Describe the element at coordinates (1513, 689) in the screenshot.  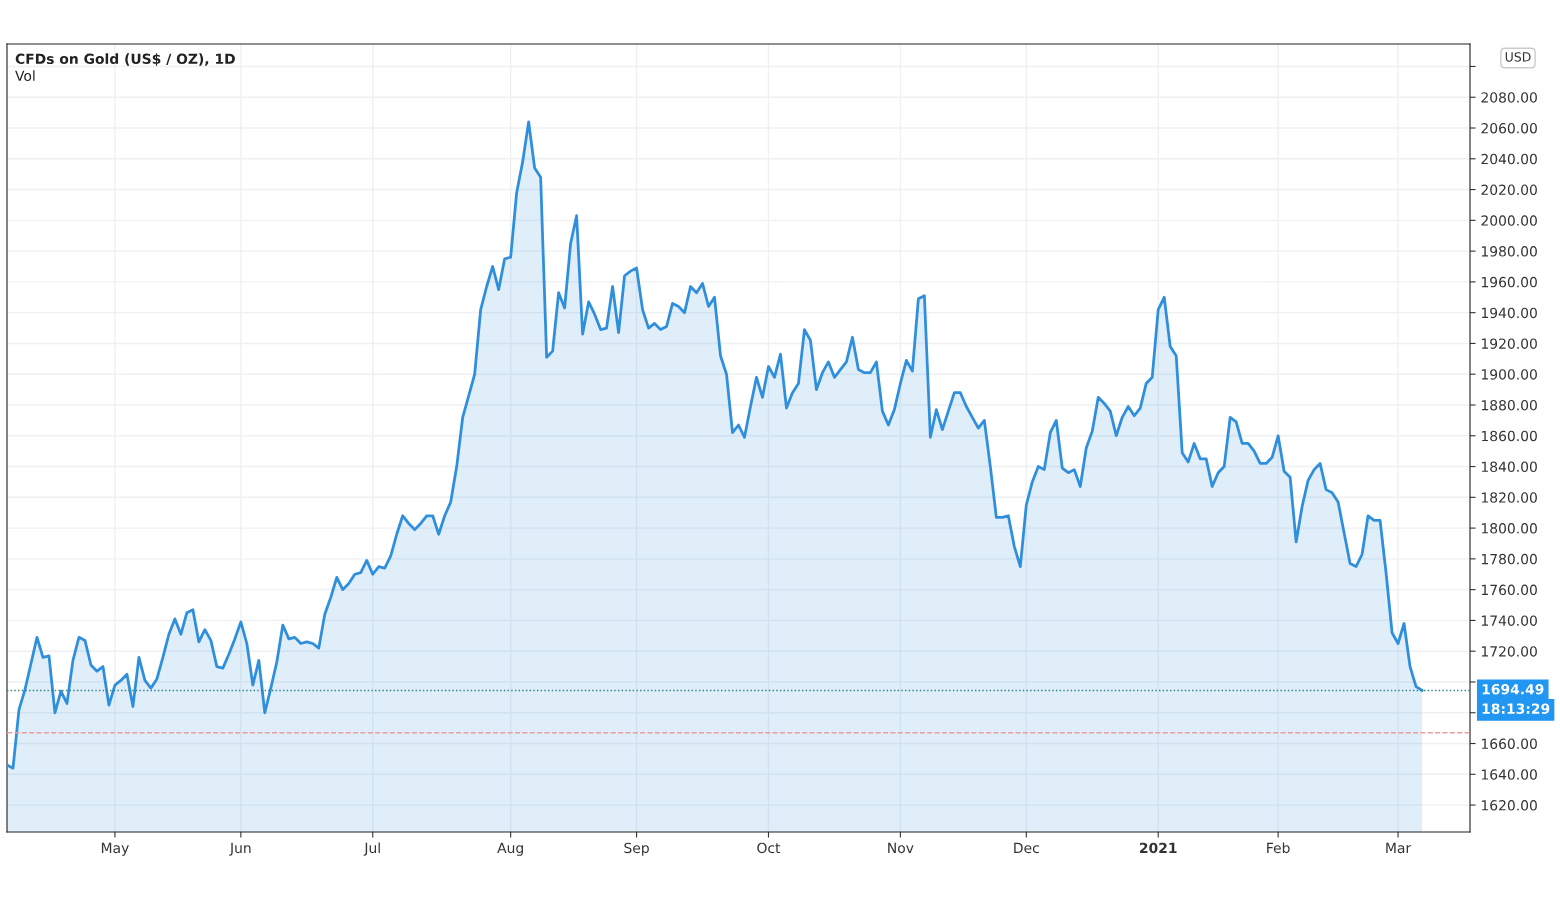
I see `ref-line-label: 1694.49` at that location.